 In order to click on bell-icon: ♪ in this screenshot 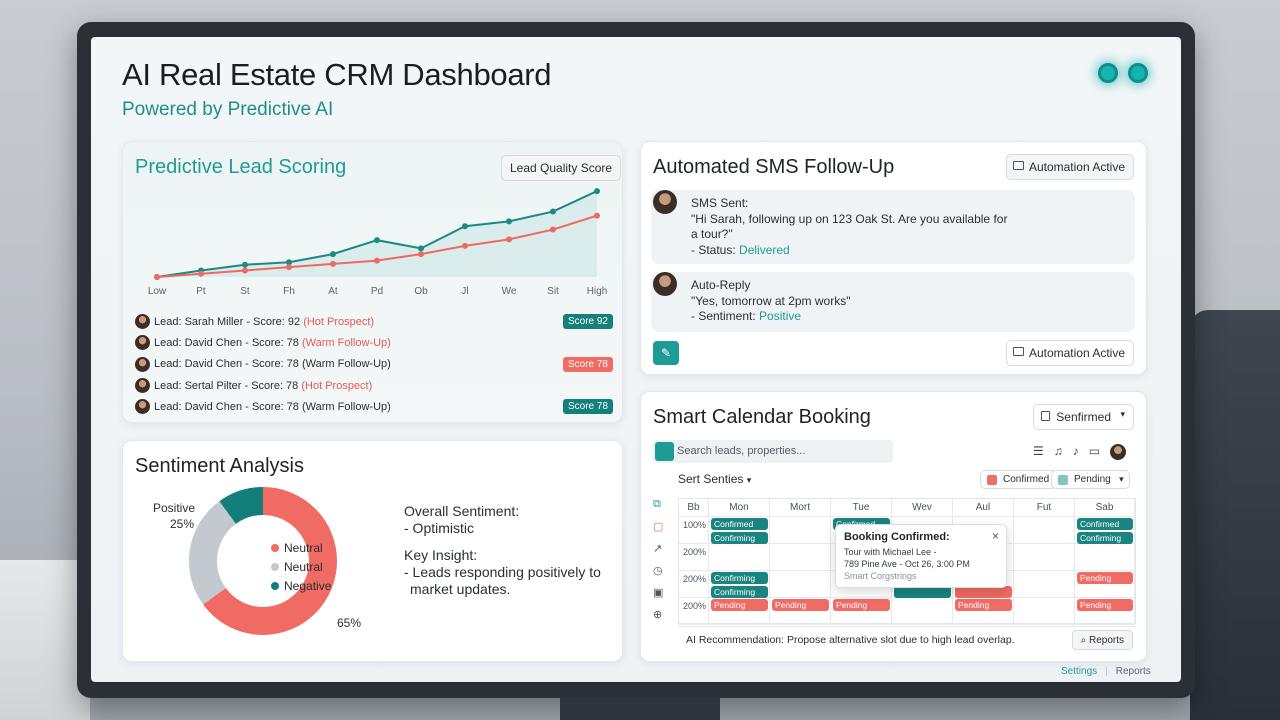, I will do `click(1075, 451)`.